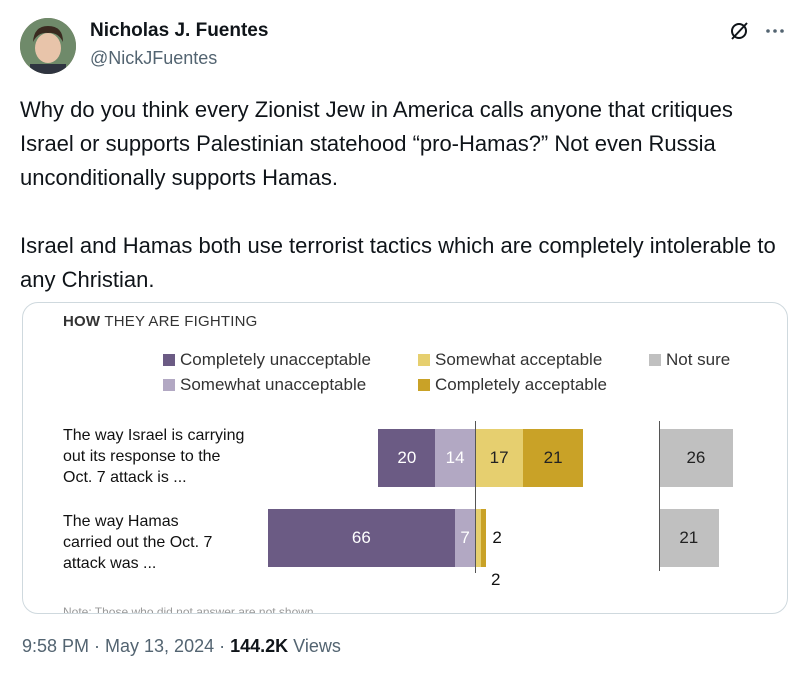  I want to click on legend-completely-acceptable: Completely acceptable, so click(512, 385).